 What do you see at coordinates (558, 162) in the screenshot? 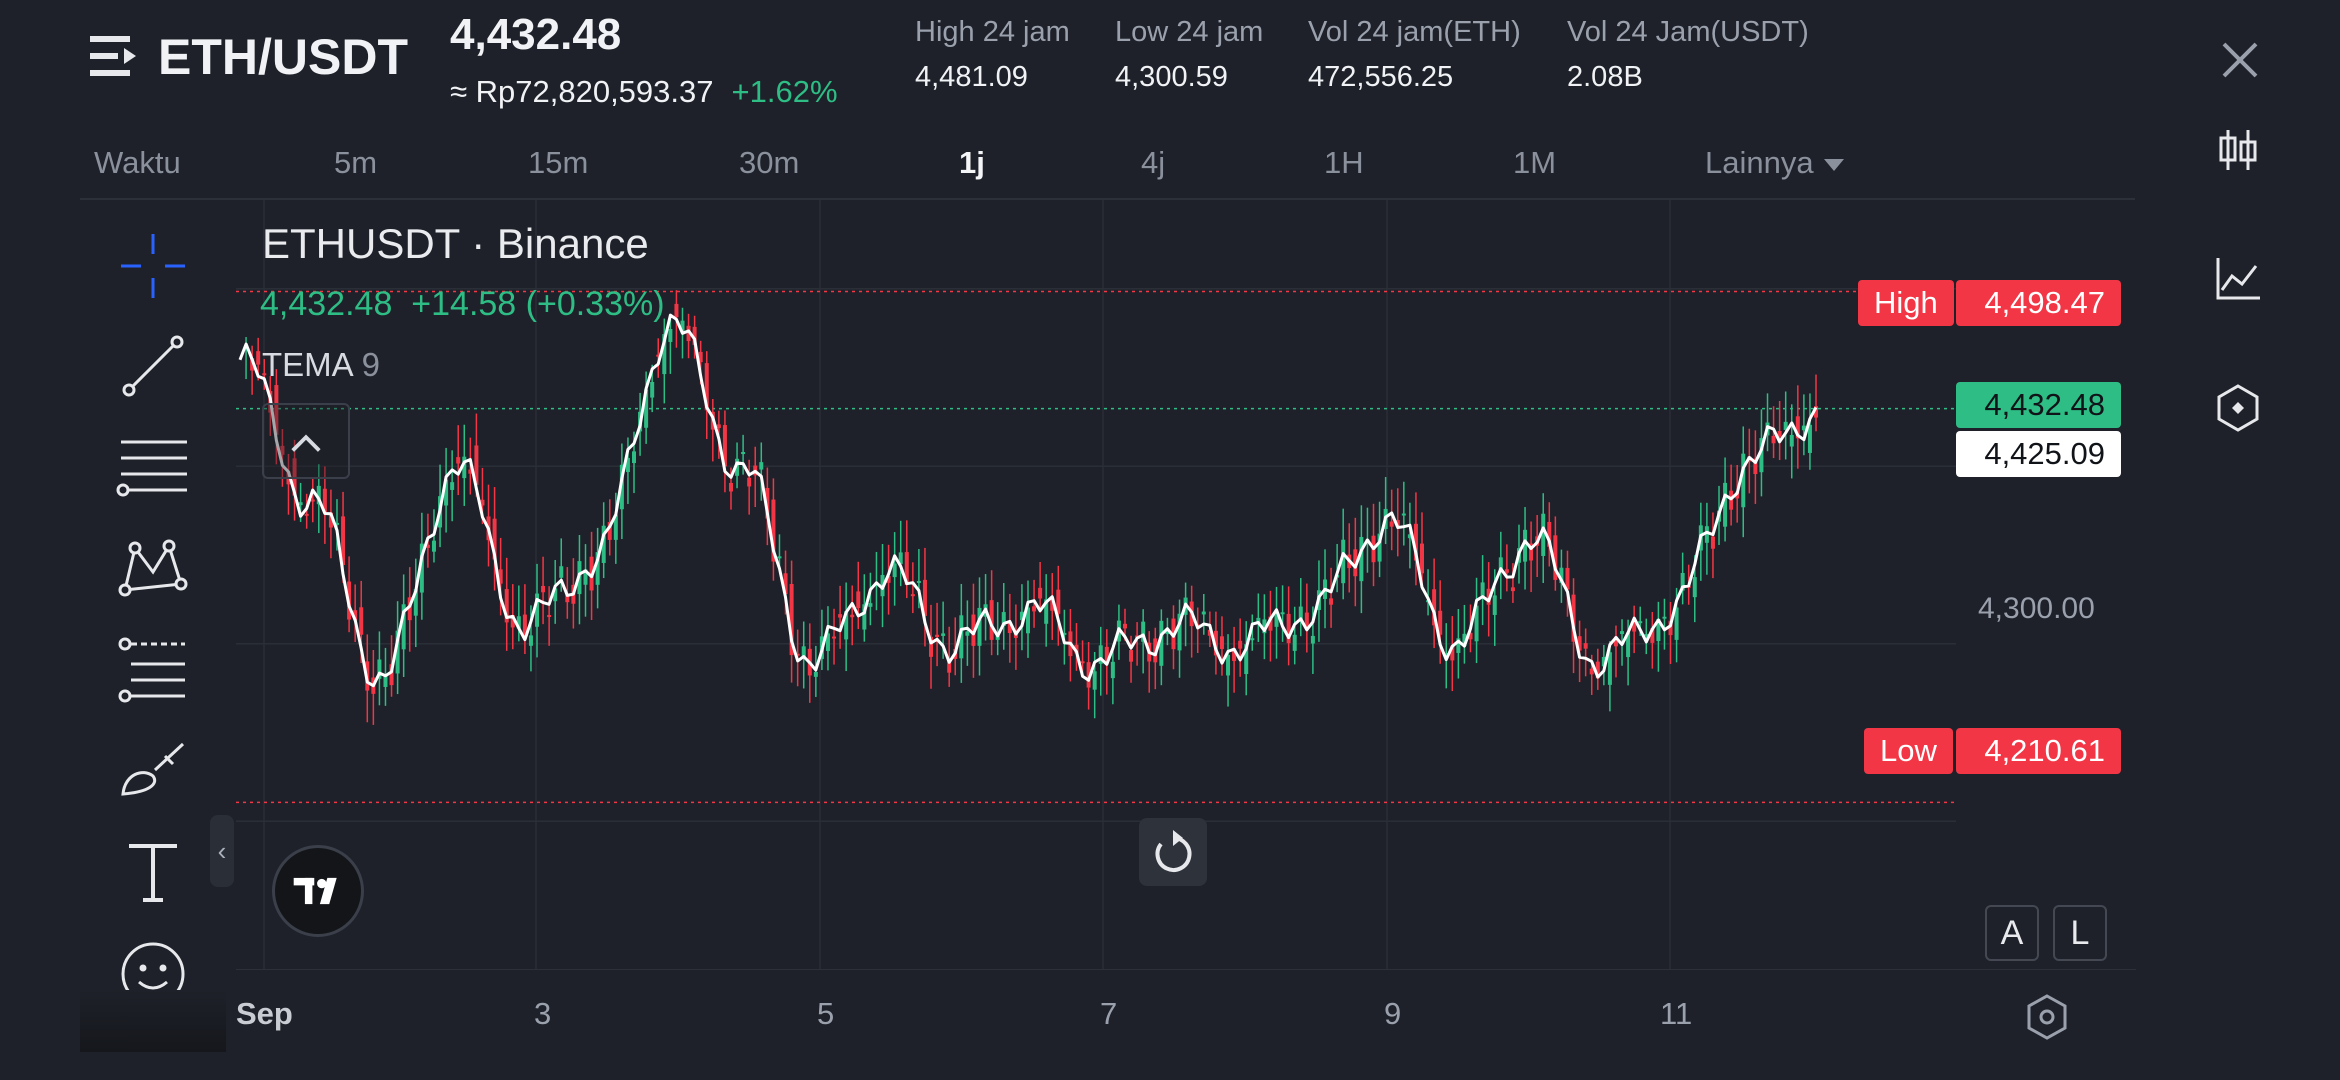
I see `tab-15m: 15m` at bounding box center [558, 162].